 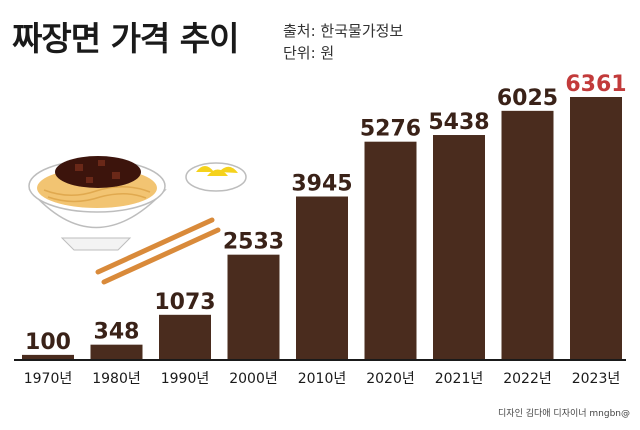 What do you see at coordinates (184, 302) in the screenshot?
I see `value-label-1990년: 1073` at bounding box center [184, 302].